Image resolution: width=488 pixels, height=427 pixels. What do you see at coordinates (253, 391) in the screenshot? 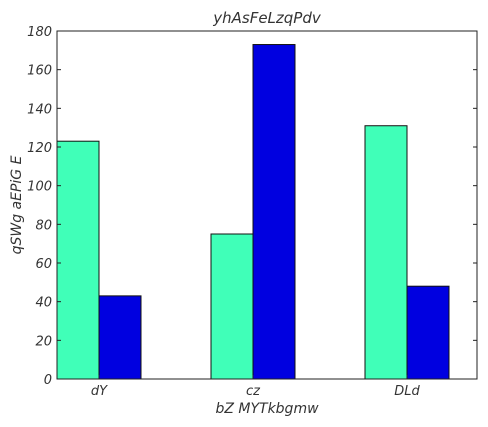
I see `x-tick-label-cz: cz` at bounding box center [253, 391].